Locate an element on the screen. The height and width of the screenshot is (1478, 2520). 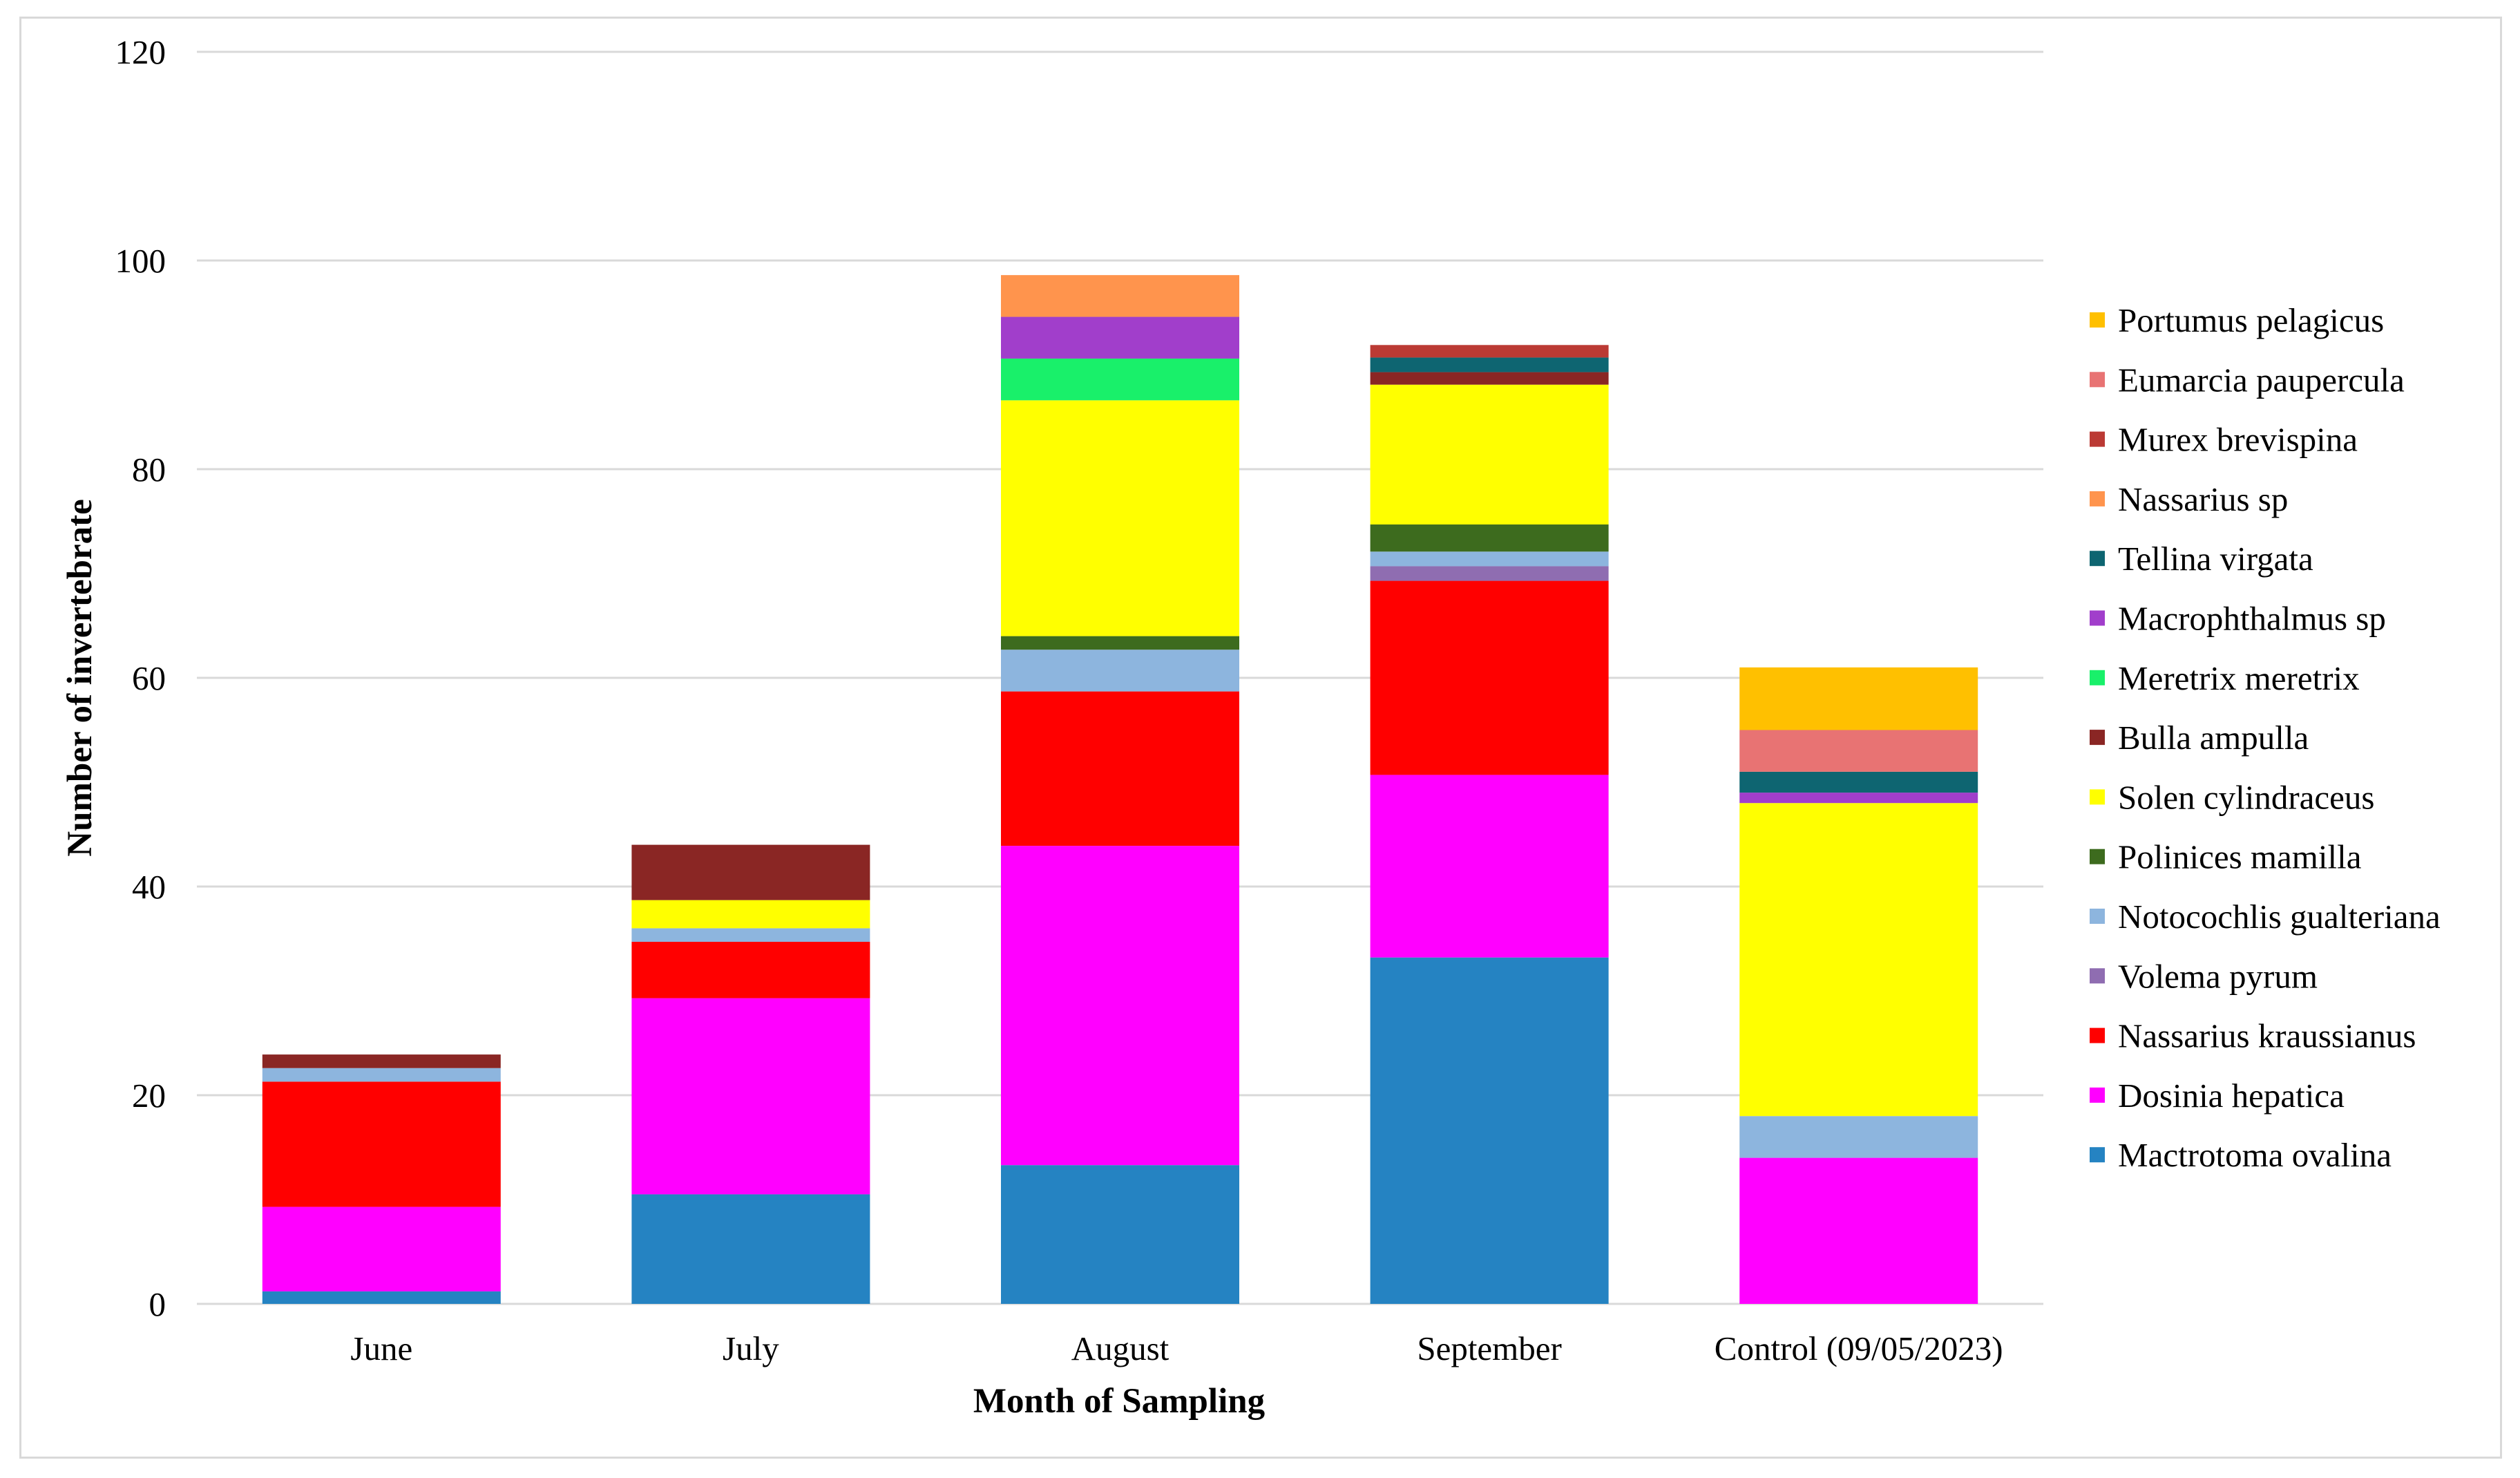
bar-segment-nassarius-kraussianus-september is located at coordinates (1489, 677).